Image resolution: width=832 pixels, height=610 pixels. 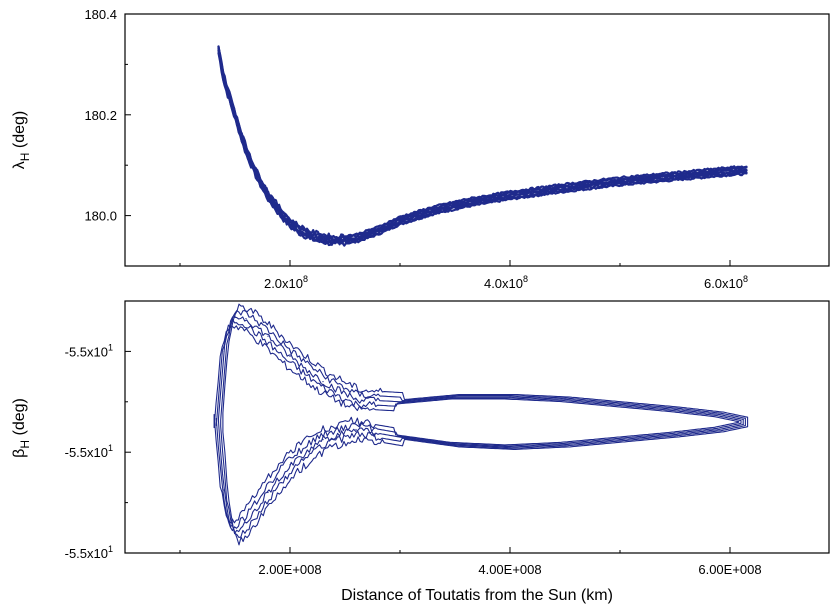 What do you see at coordinates (726, 282) in the screenshot?
I see `lambda-x-tick-label: 6.0x10⁸` at bounding box center [726, 282].